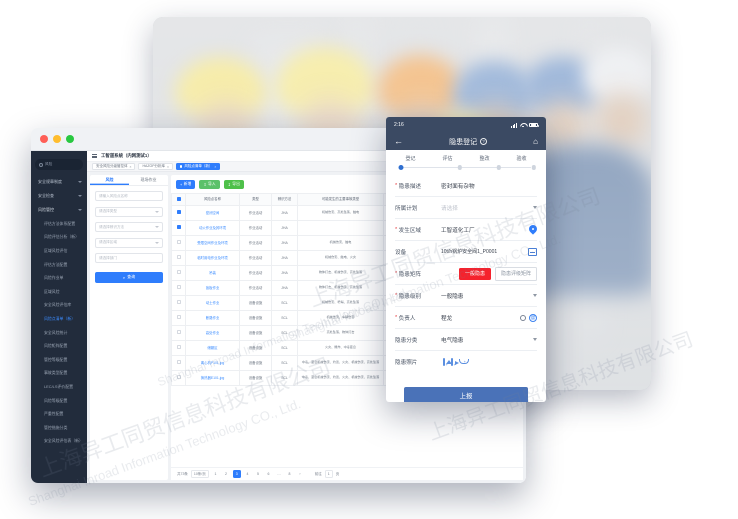  Describe the element at coordinates (484, 141) in the screenshot. I see `question-mark-icon: ?` at that location.